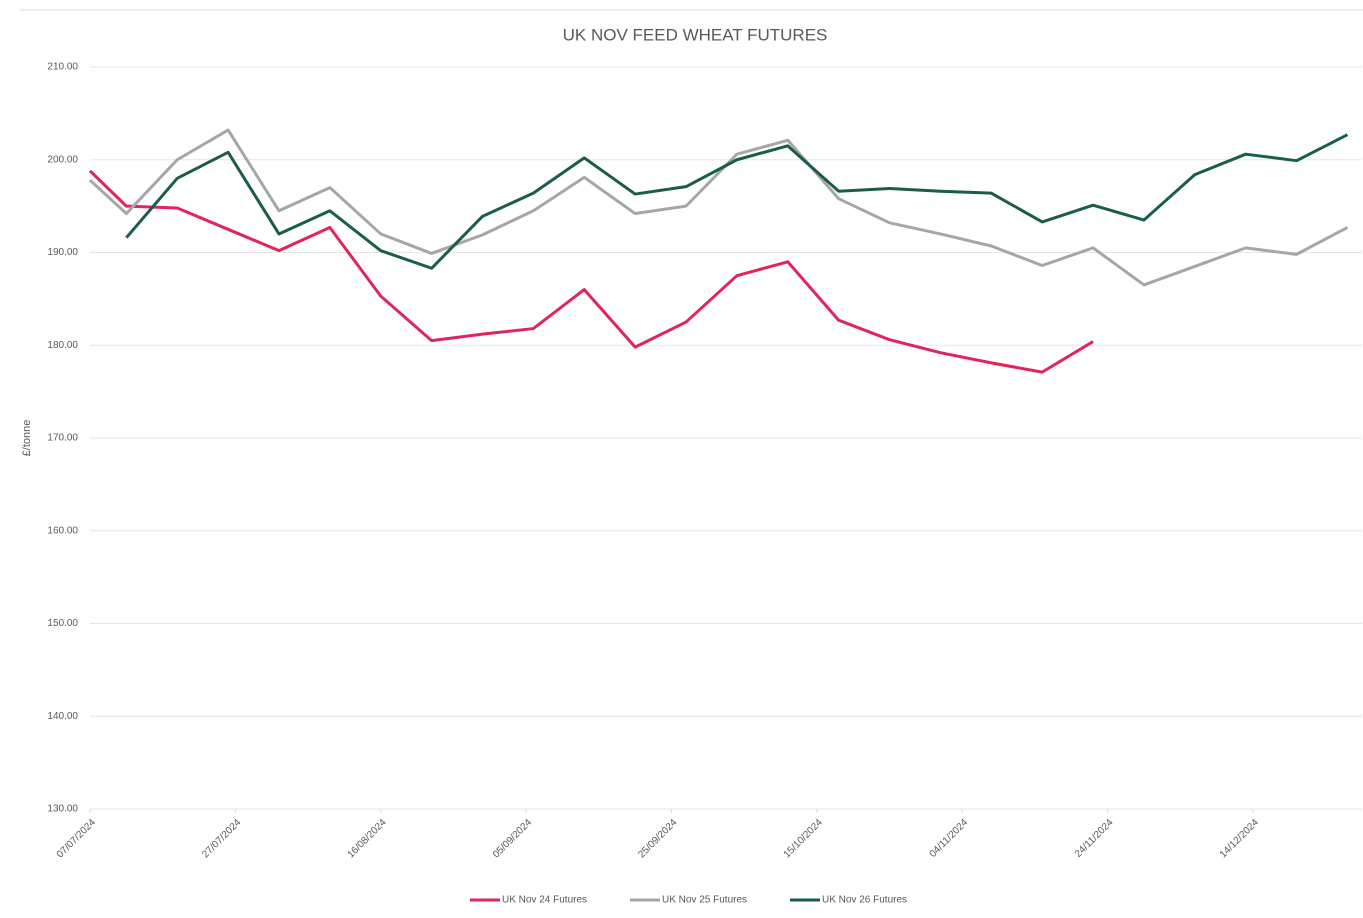 The height and width of the screenshot is (918, 1363). I want to click on x-tick-label: 04/11/2024, so click(949, 838).